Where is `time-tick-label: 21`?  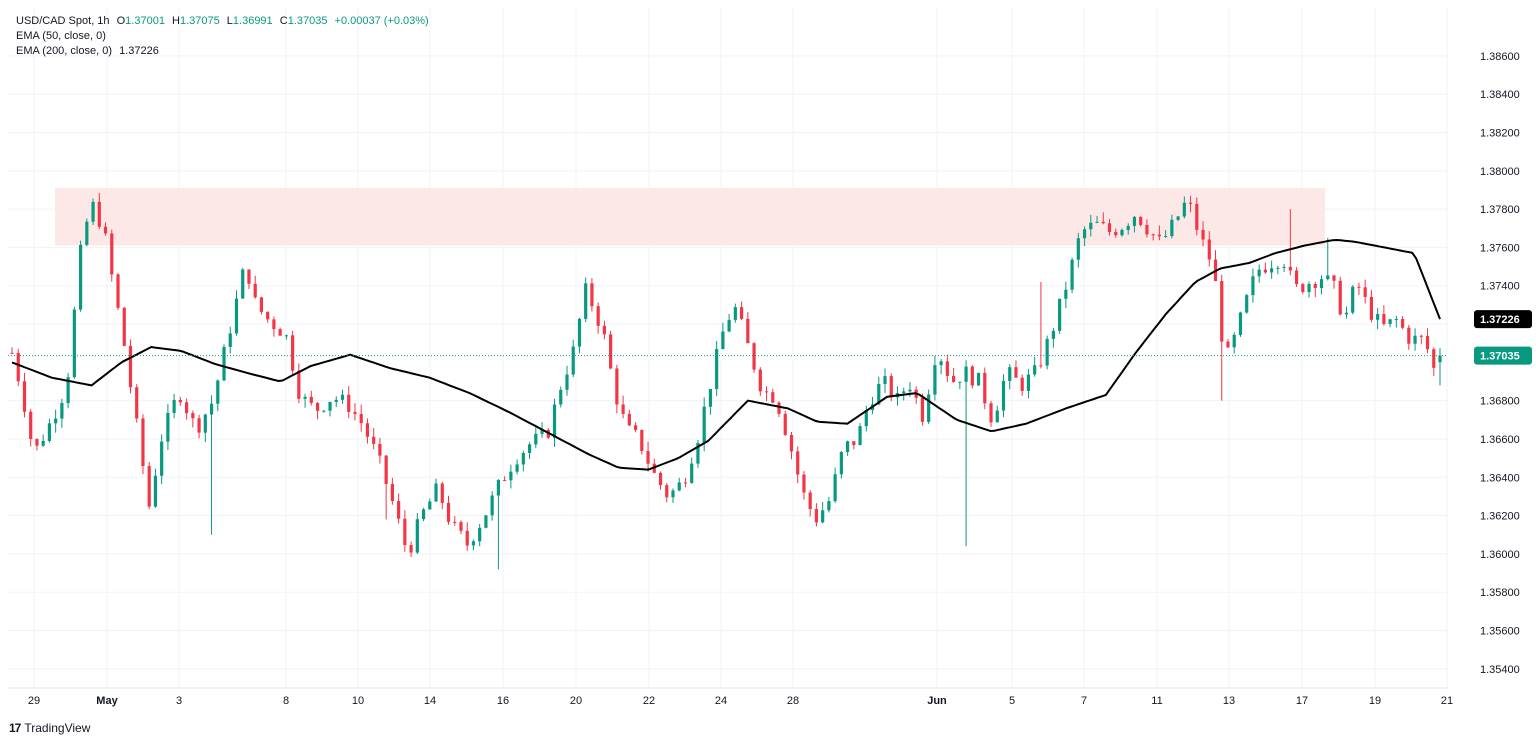 time-tick-label: 21 is located at coordinates (1447, 701).